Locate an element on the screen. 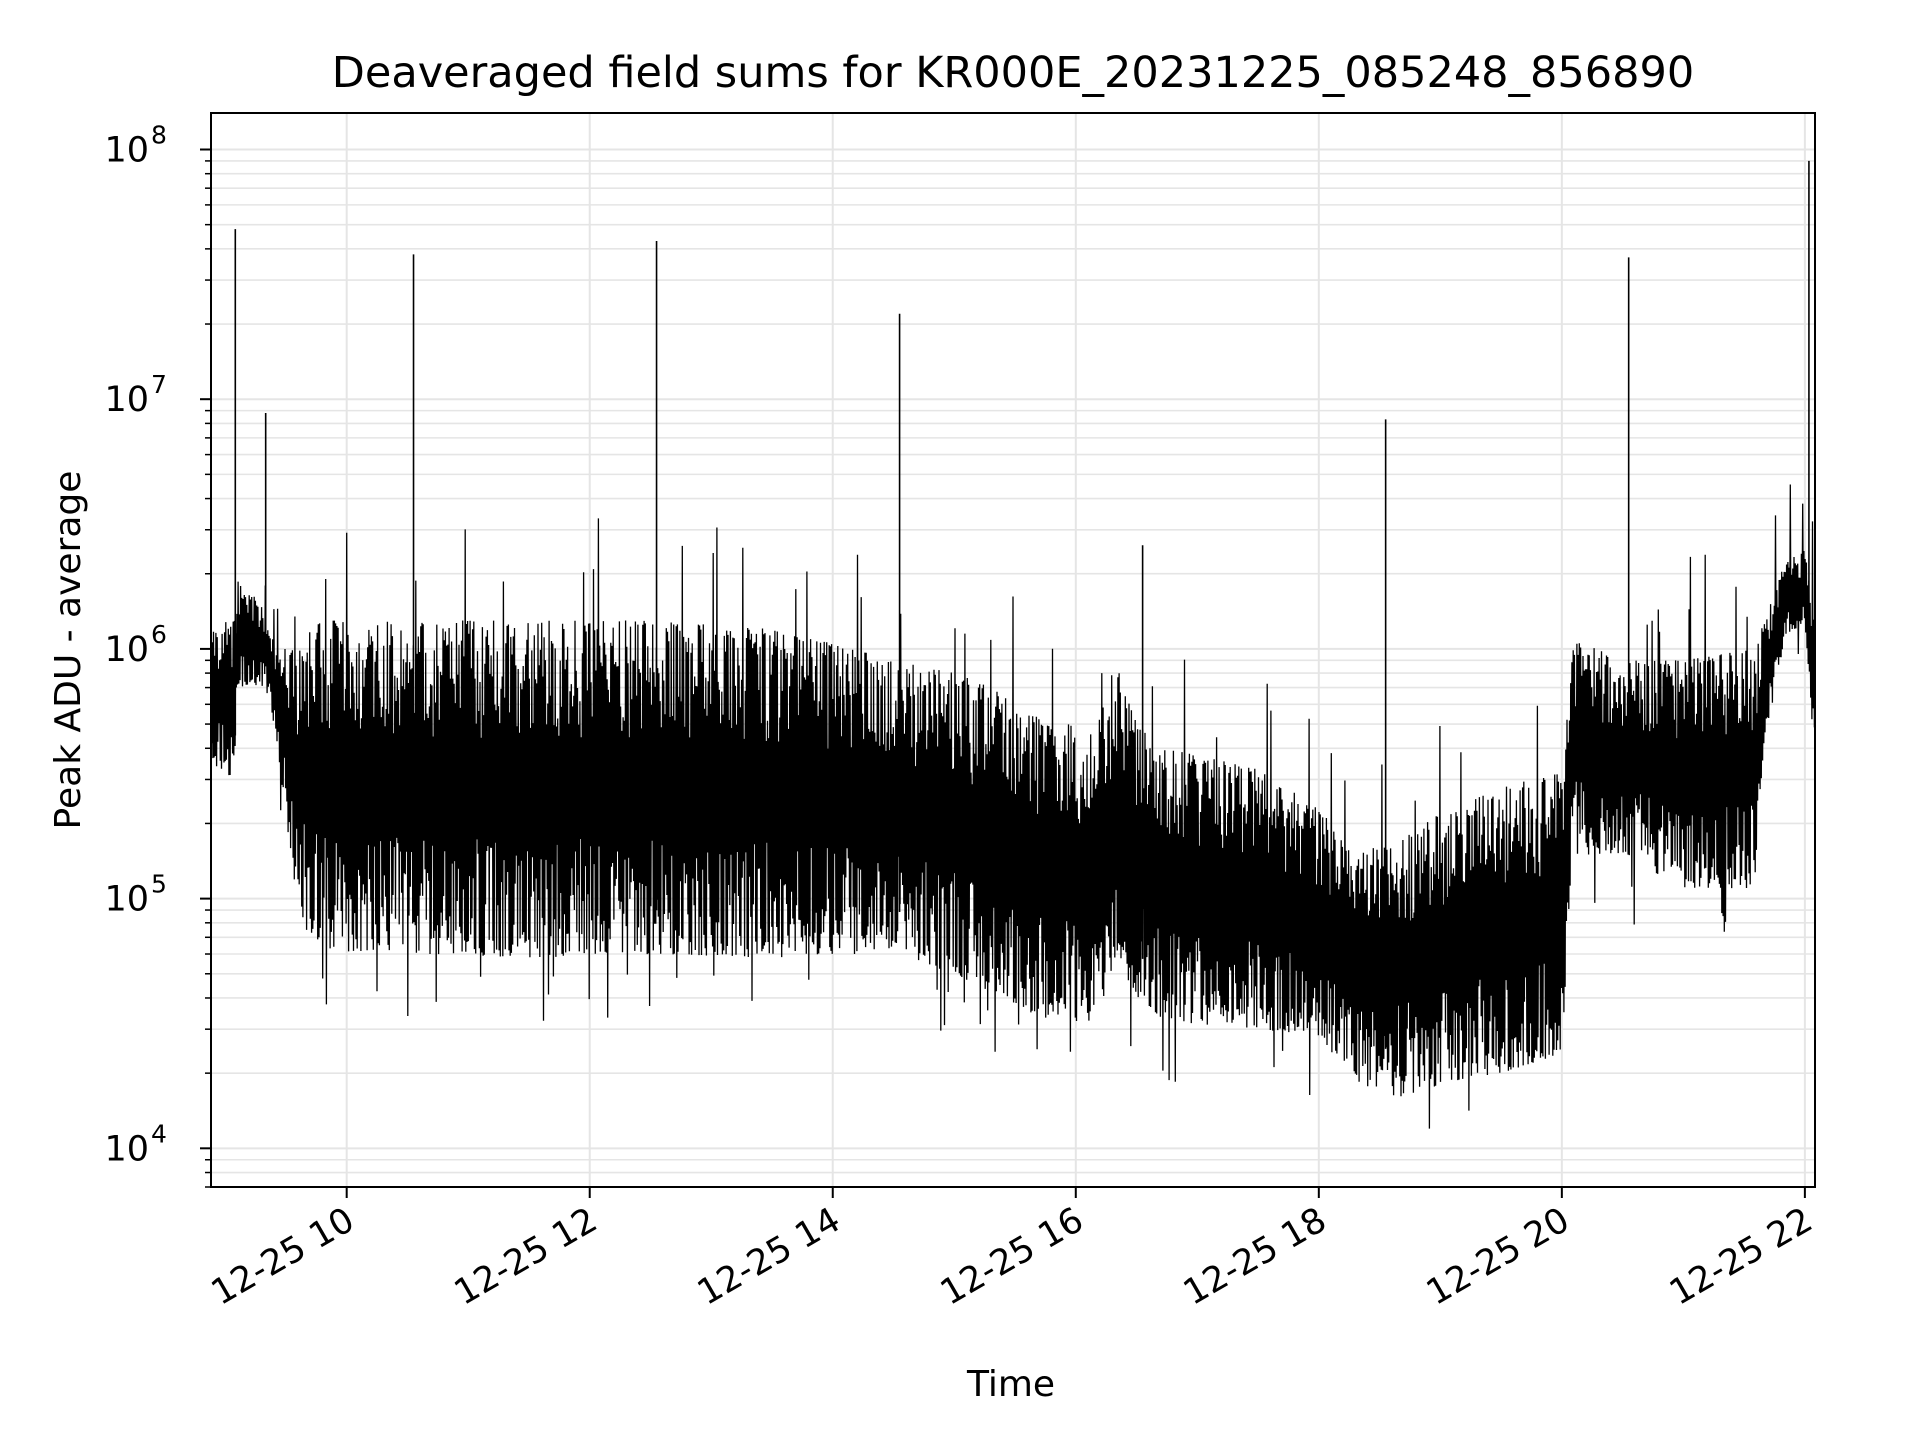 This screenshot has width=1920, height=1440. y-tick-exponent: 5 is located at coordinates (159, 884).